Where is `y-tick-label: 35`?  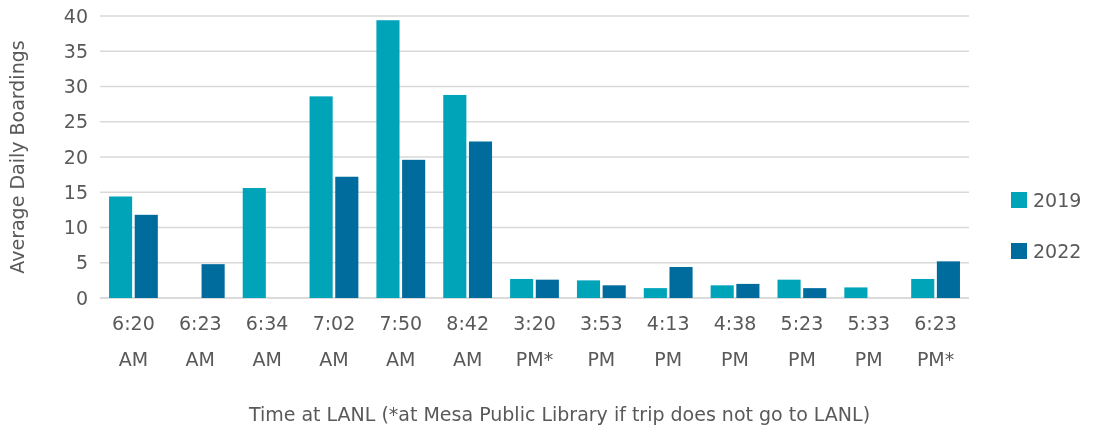
y-tick-label: 35 is located at coordinates (75, 50).